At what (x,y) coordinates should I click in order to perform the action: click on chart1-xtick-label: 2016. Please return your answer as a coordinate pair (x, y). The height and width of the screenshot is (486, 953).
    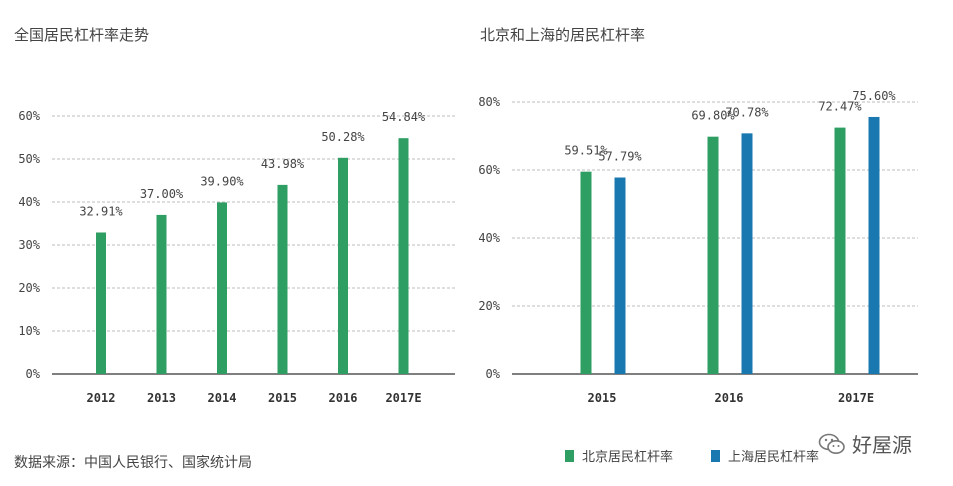
    Looking at the image, I should click on (343, 398).